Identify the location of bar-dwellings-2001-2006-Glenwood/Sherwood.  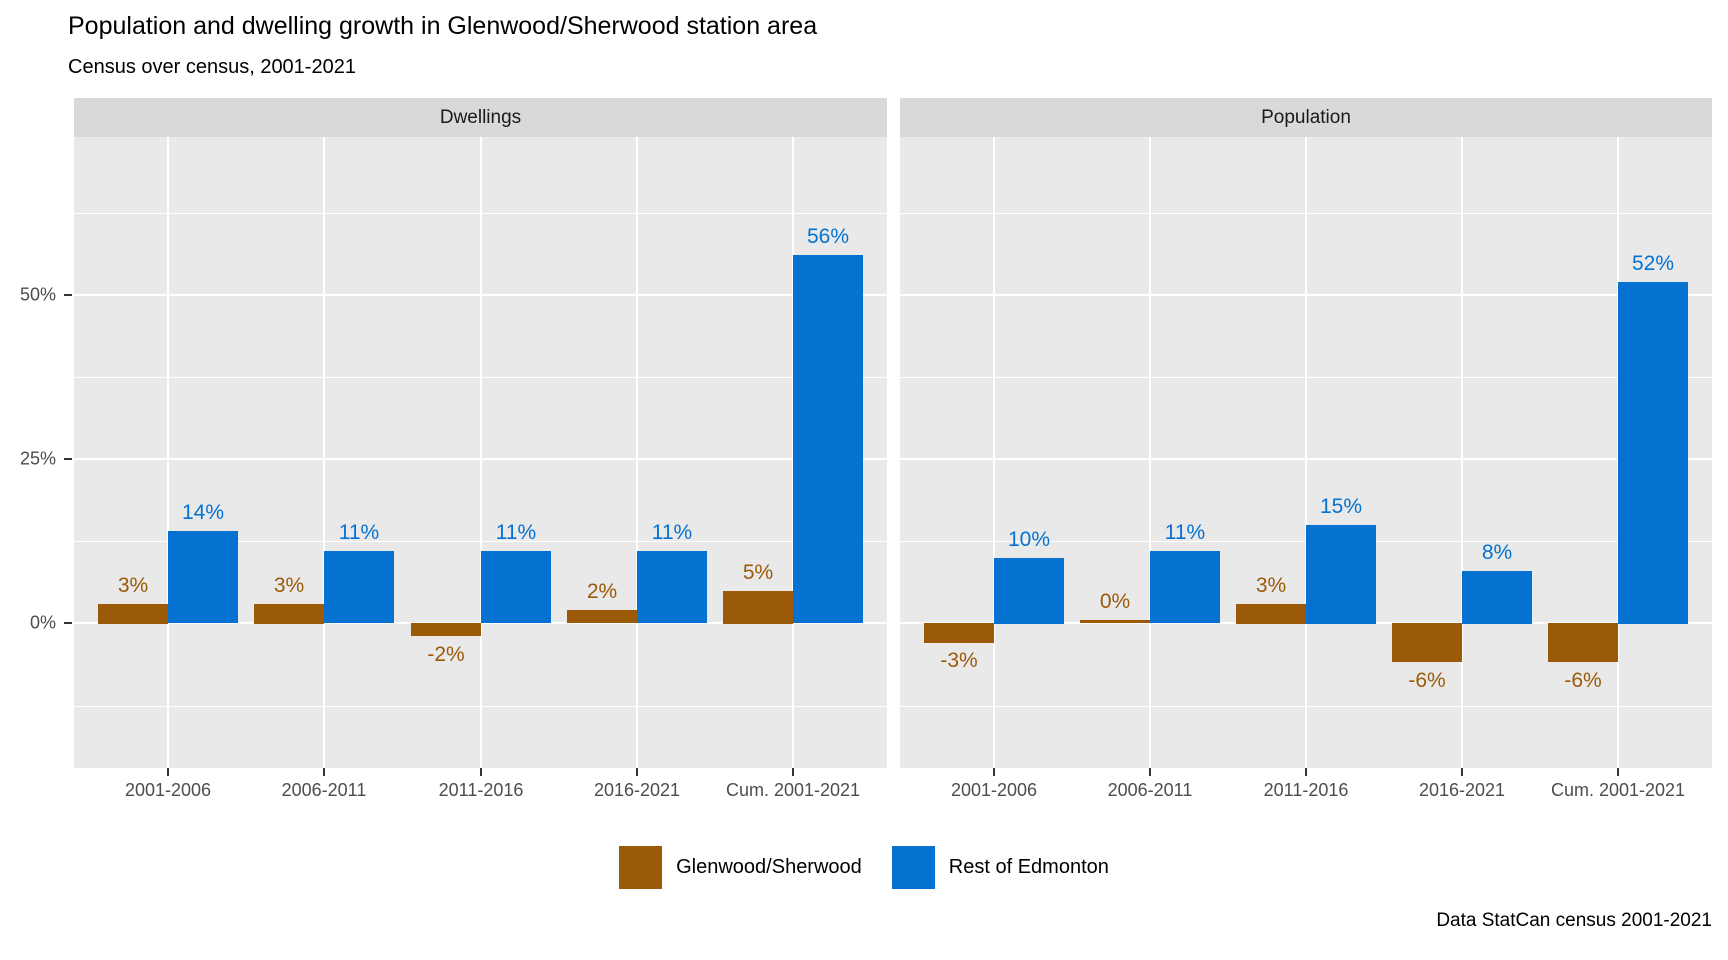
(133, 614).